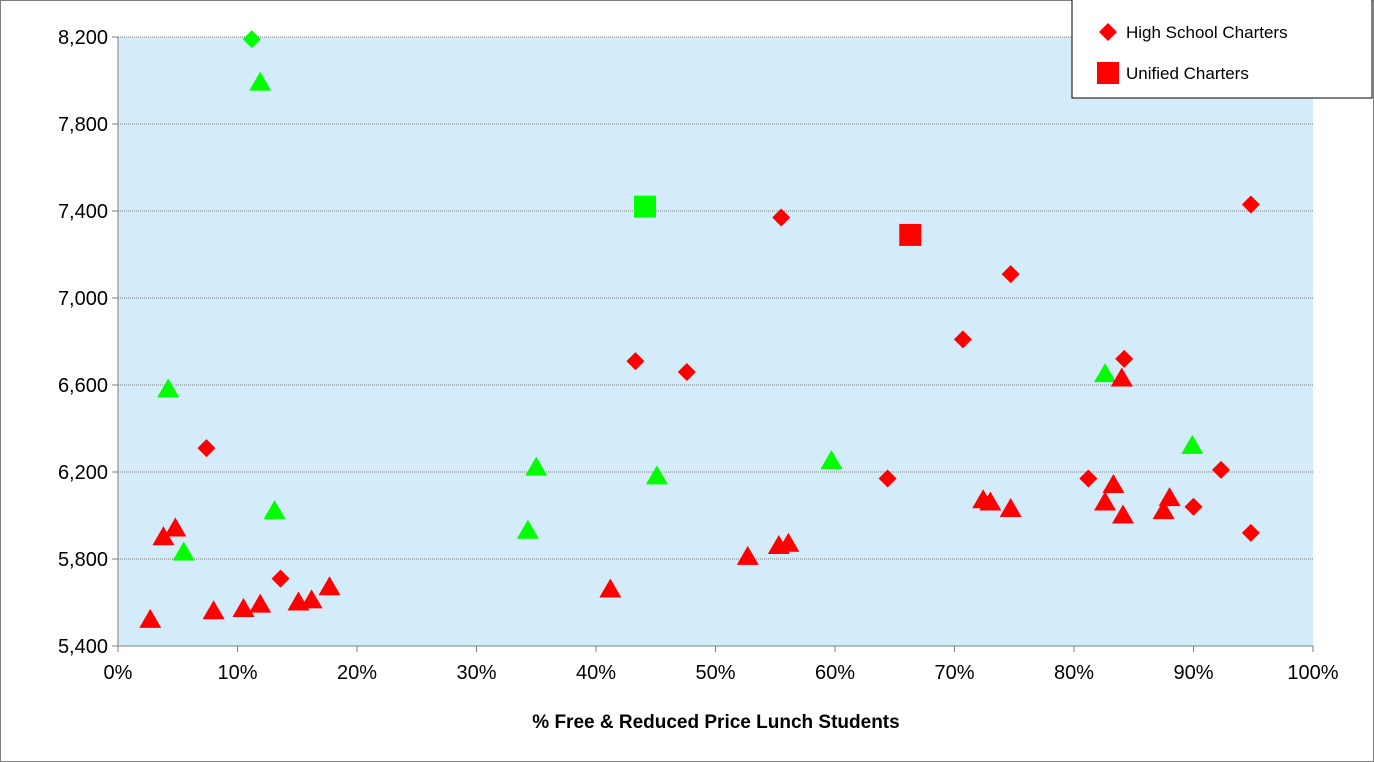  Describe the element at coordinates (1193, 673) in the screenshot. I see `x-tick-label: 90%` at that location.